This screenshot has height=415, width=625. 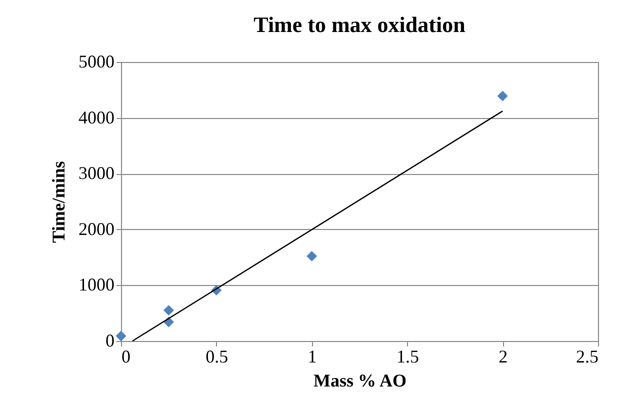 I want to click on x-tick-label: 1.5, so click(x=407, y=356).